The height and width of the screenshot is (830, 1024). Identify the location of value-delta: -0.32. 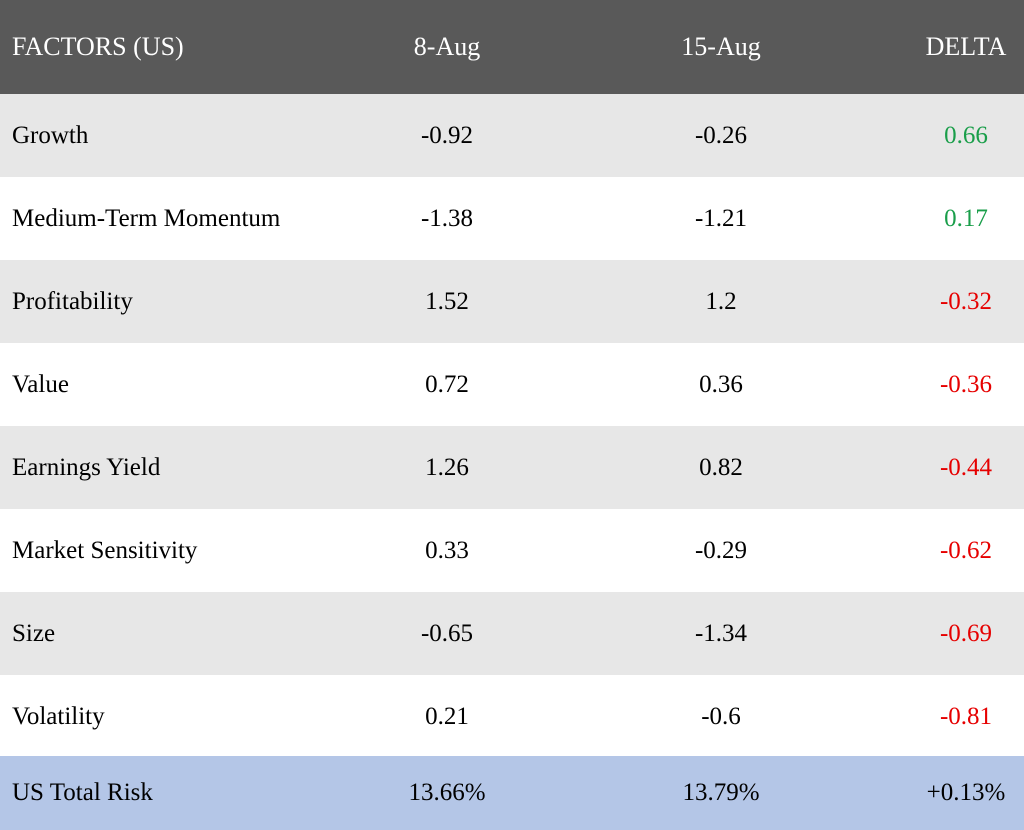
(966, 301).